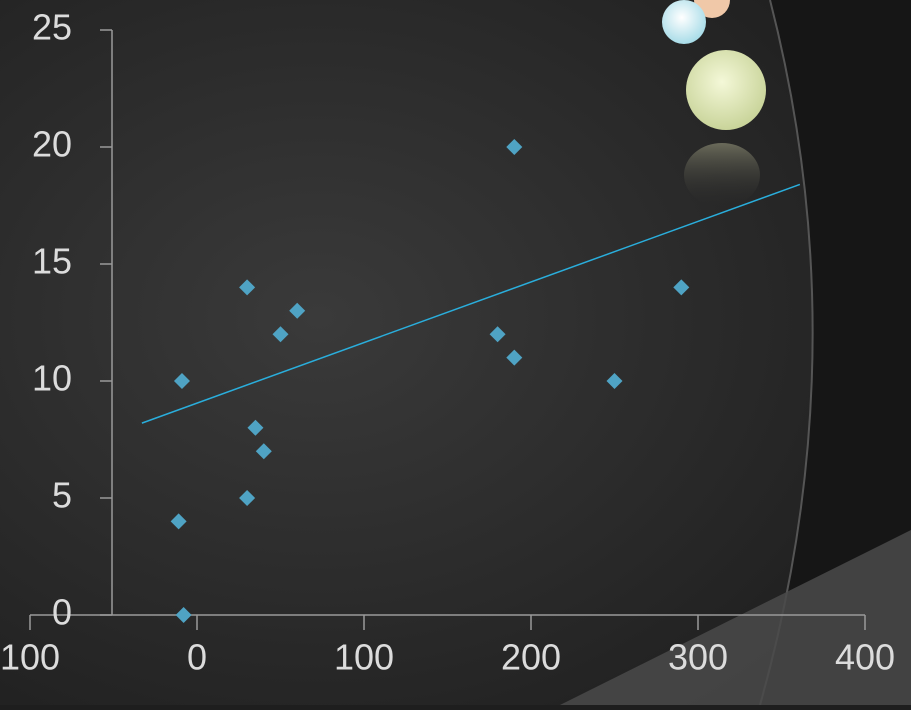  I want to click on corner-shape, so click(735, 617).